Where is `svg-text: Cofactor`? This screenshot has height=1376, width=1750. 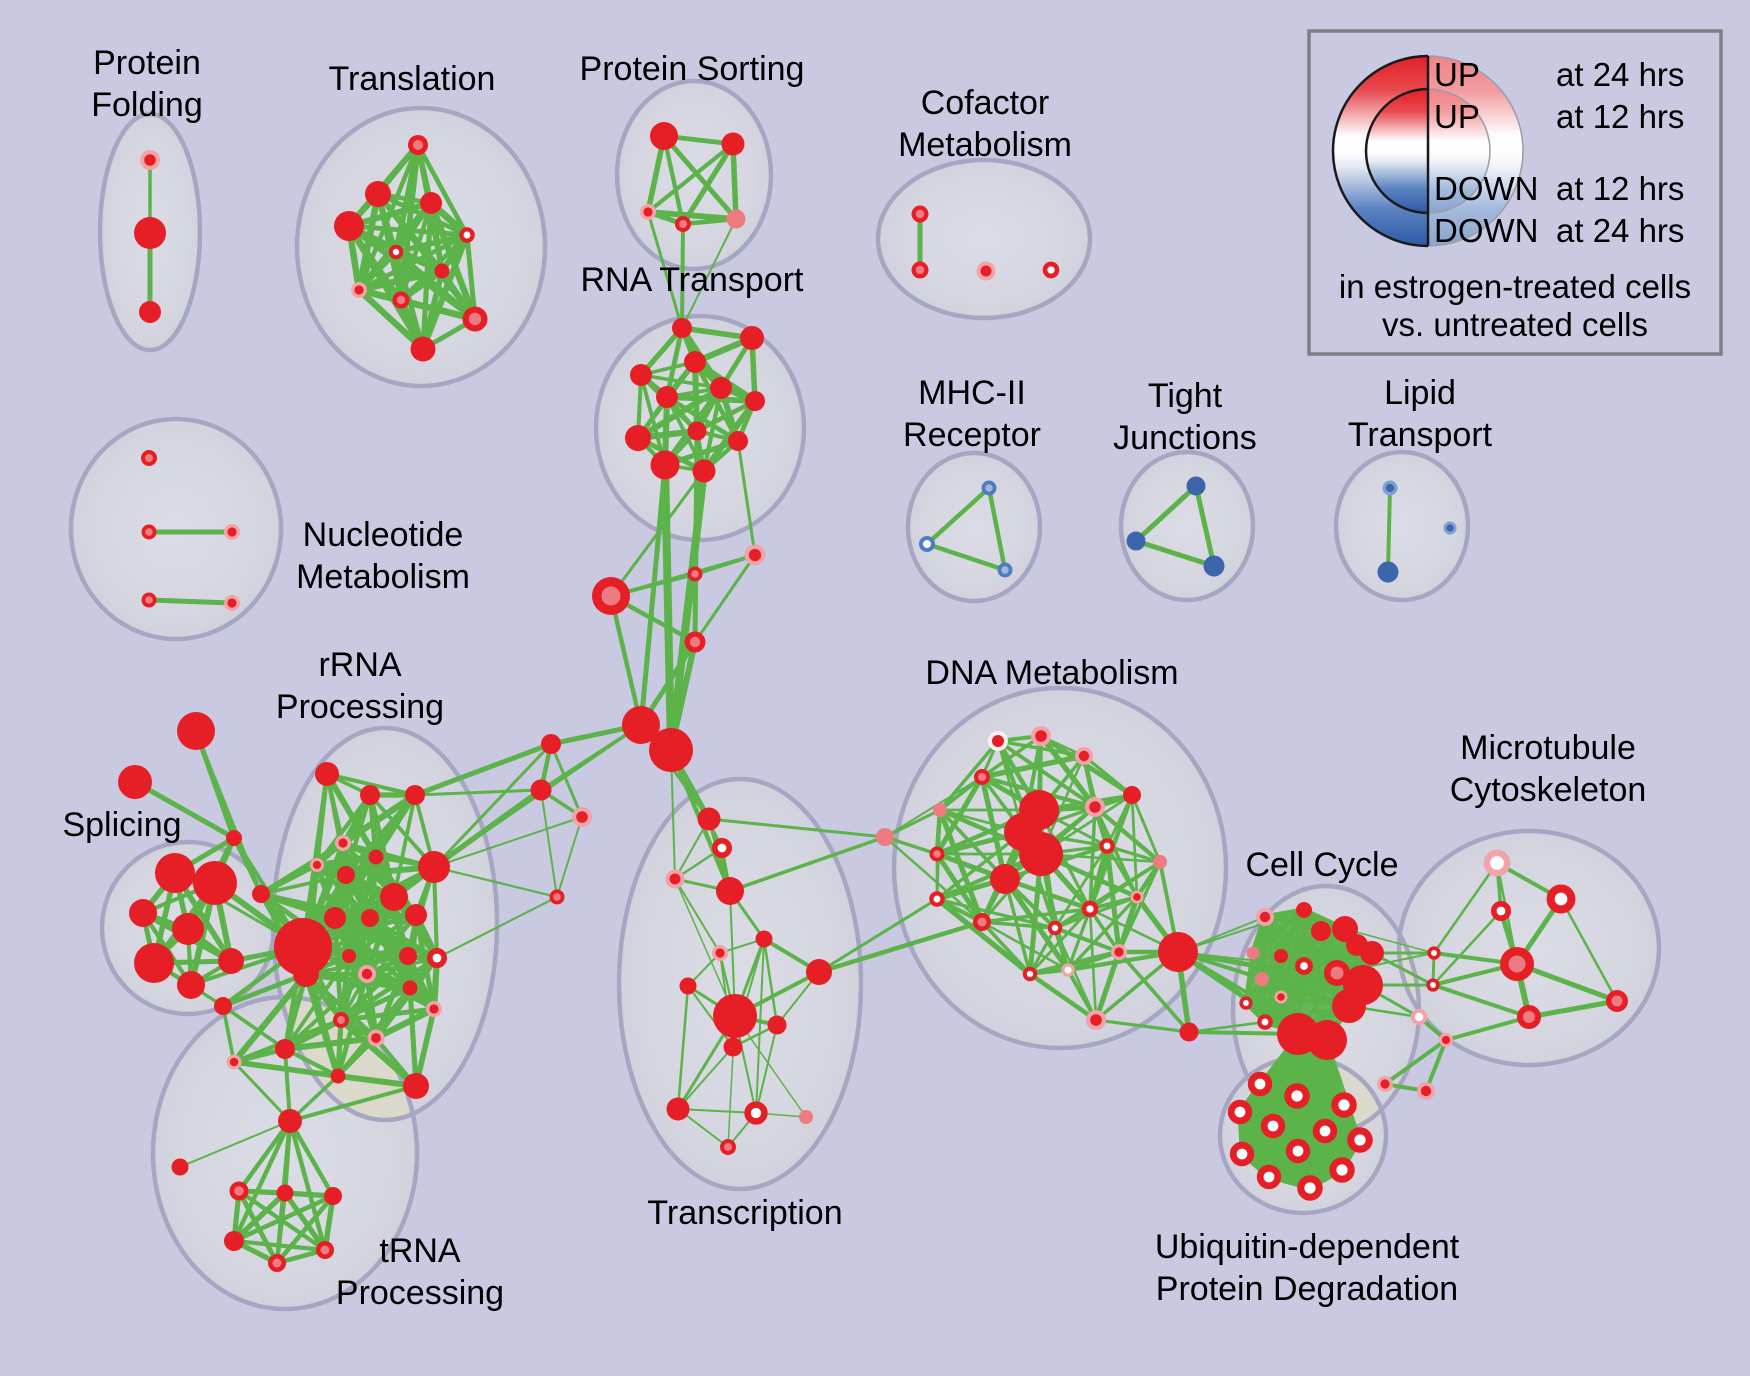 svg-text: Cofactor is located at coordinates (985, 103).